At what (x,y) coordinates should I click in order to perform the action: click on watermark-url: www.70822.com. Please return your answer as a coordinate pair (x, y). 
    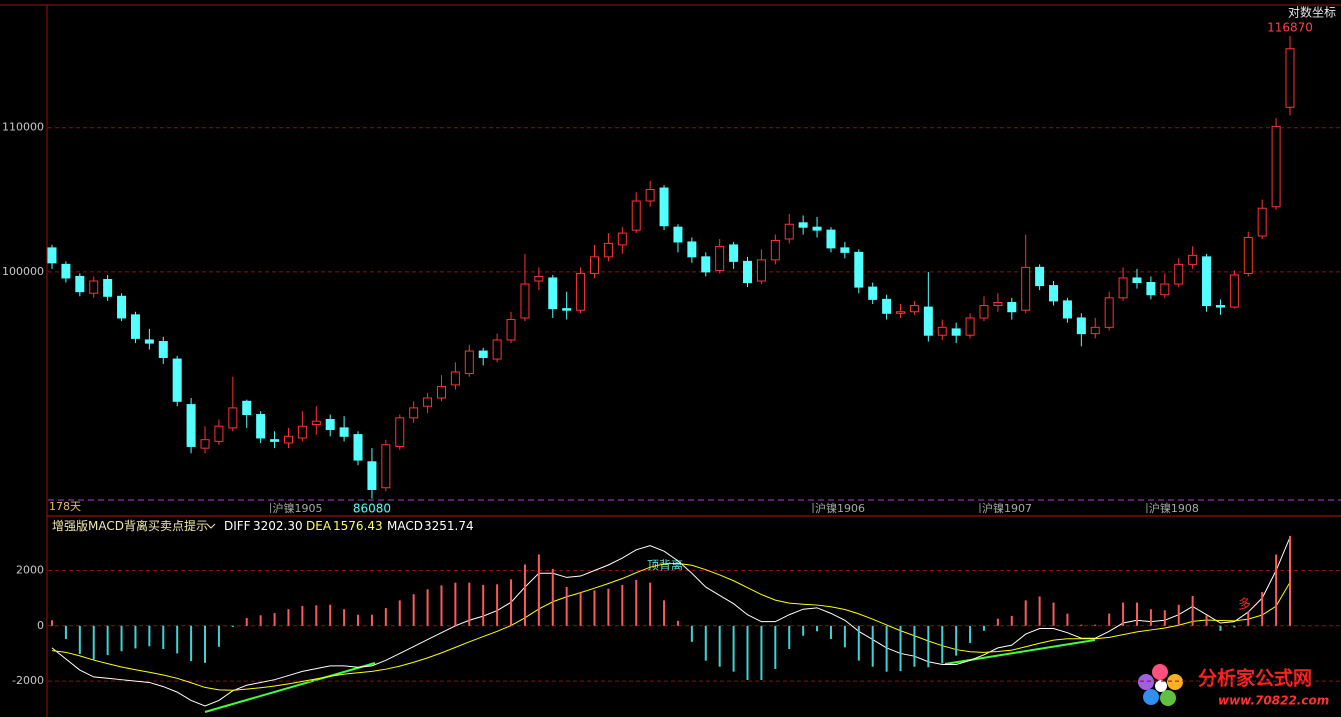
    Looking at the image, I should click on (1273, 701).